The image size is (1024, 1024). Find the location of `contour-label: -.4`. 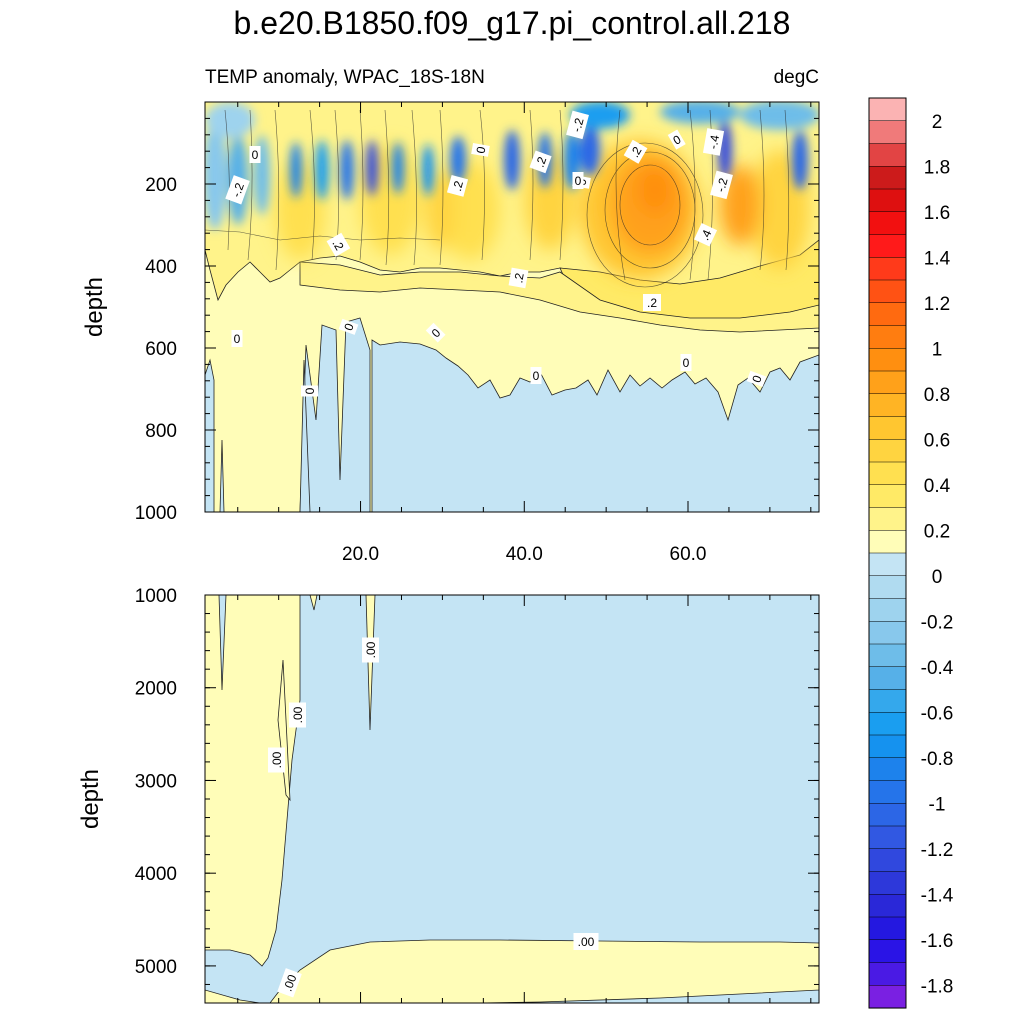

contour-label: -.4 is located at coordinates (713, 142).